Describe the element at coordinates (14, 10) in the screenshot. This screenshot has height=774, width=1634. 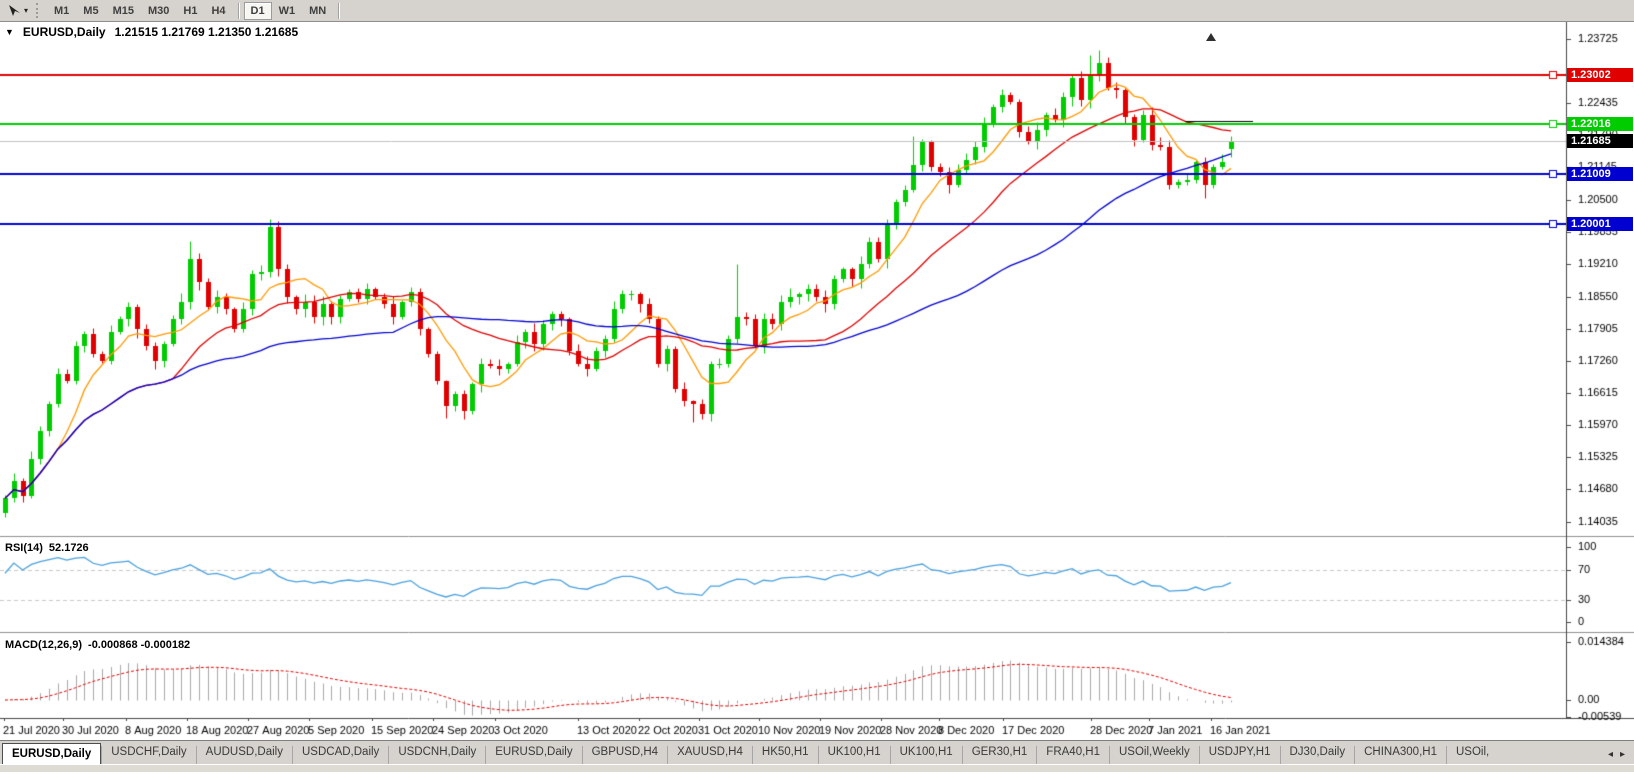
I see `cursor-tool-icon` at that location.